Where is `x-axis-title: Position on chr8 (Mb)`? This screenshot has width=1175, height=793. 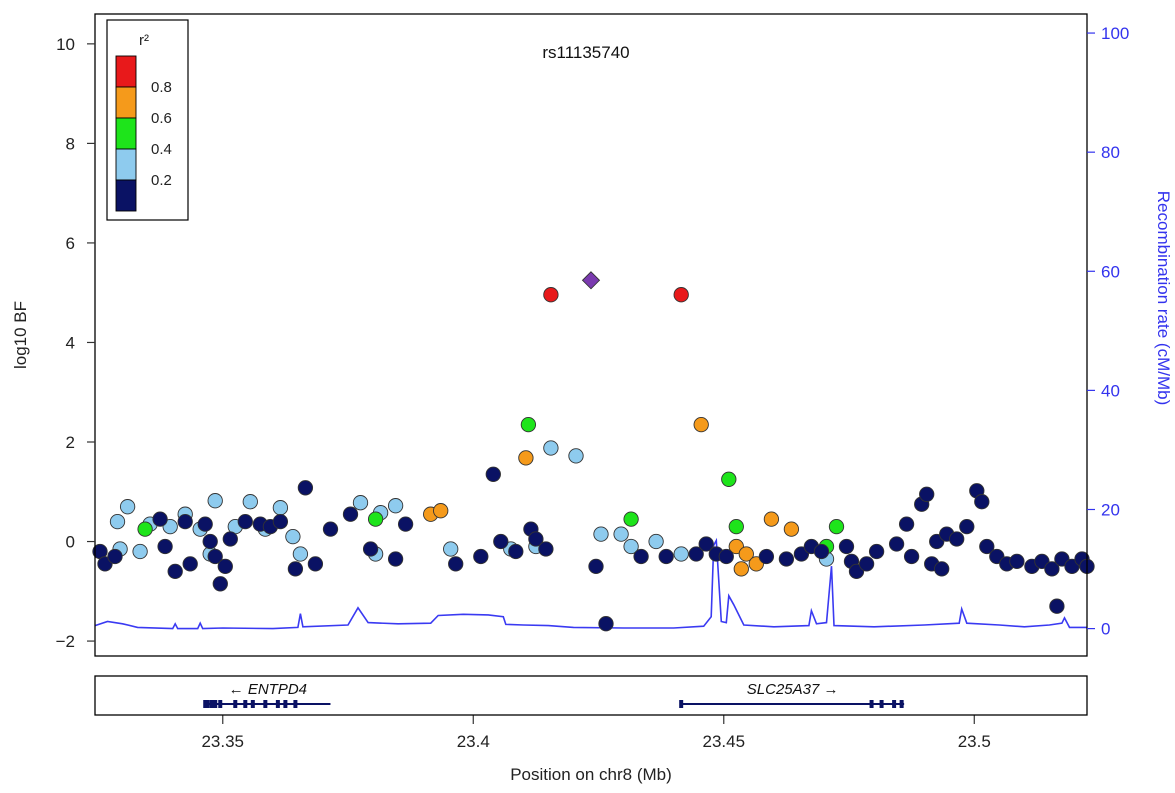 x-axis-title: Position on chr8 (Mb) is located at coordinates (591, 774).